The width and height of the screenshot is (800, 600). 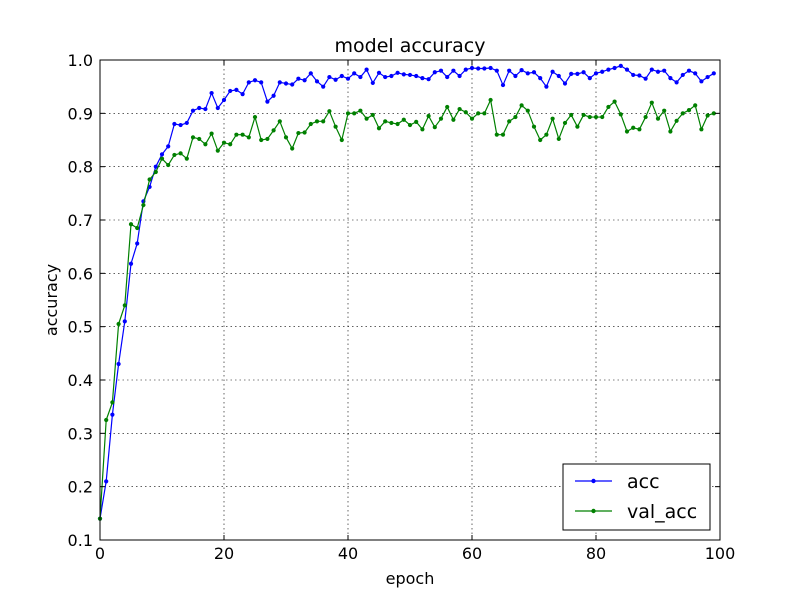 What do you see at coordinates (100, 553) in the screenshot?
I see `x-tick-label: 0` at bounding box center [100, 553].